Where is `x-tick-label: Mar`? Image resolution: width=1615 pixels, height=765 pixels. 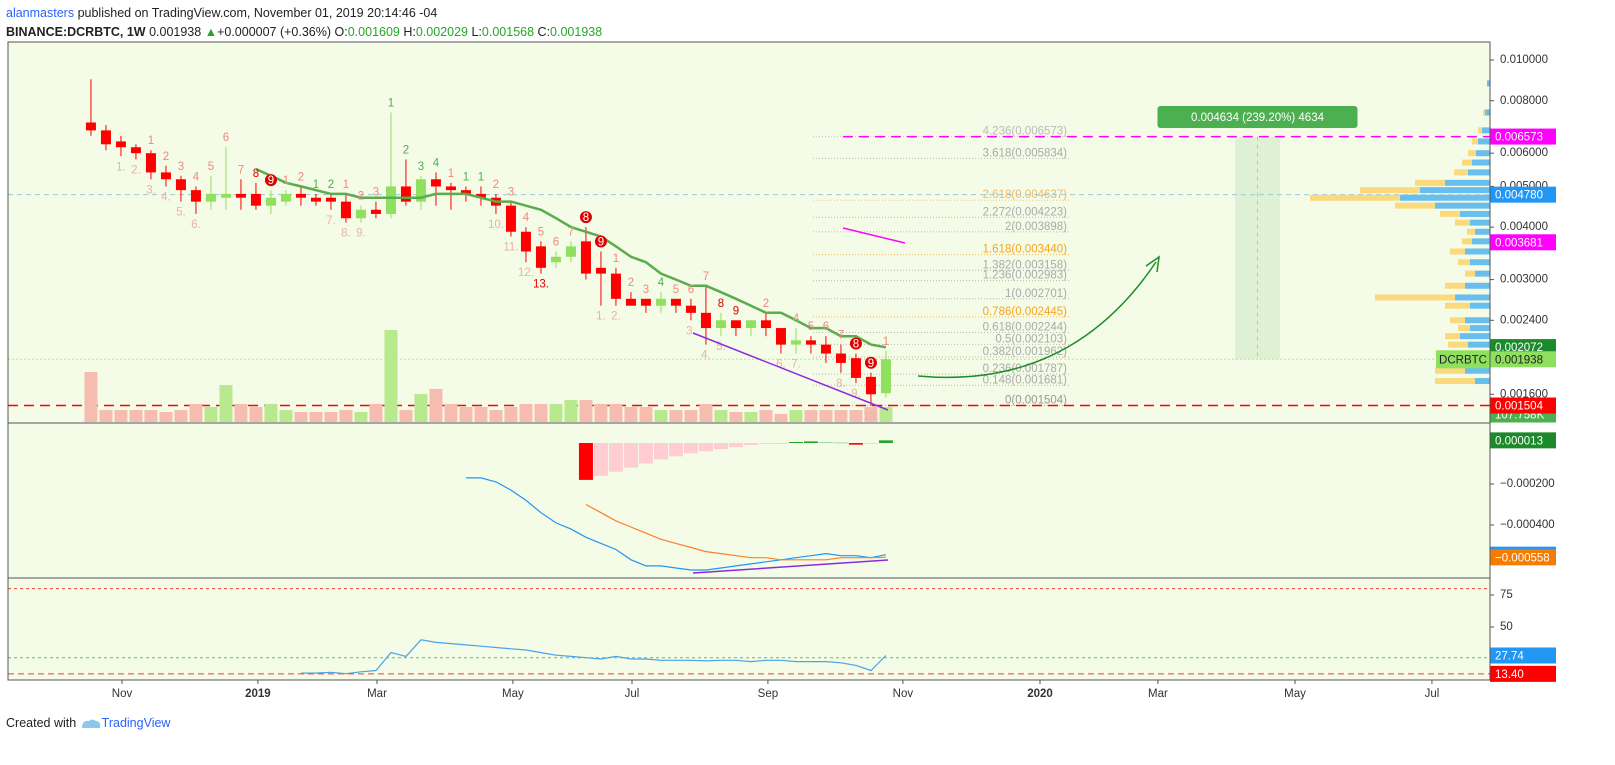
x-tick-label: Mar is located at coordinates (1158, 694).